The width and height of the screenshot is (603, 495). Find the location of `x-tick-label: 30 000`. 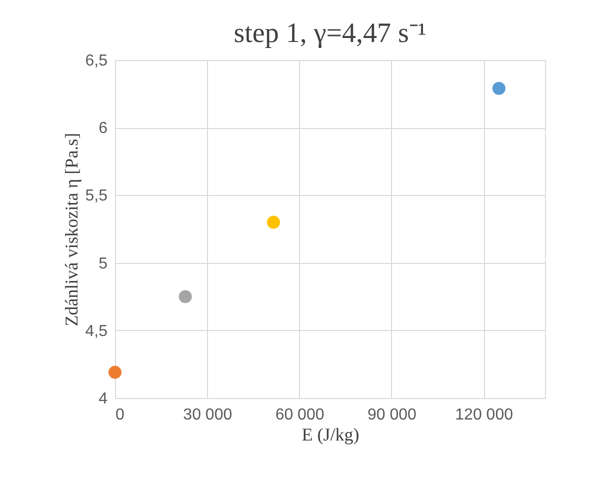

x-tick-label: 30 000 is located at coordinates (207, 415).